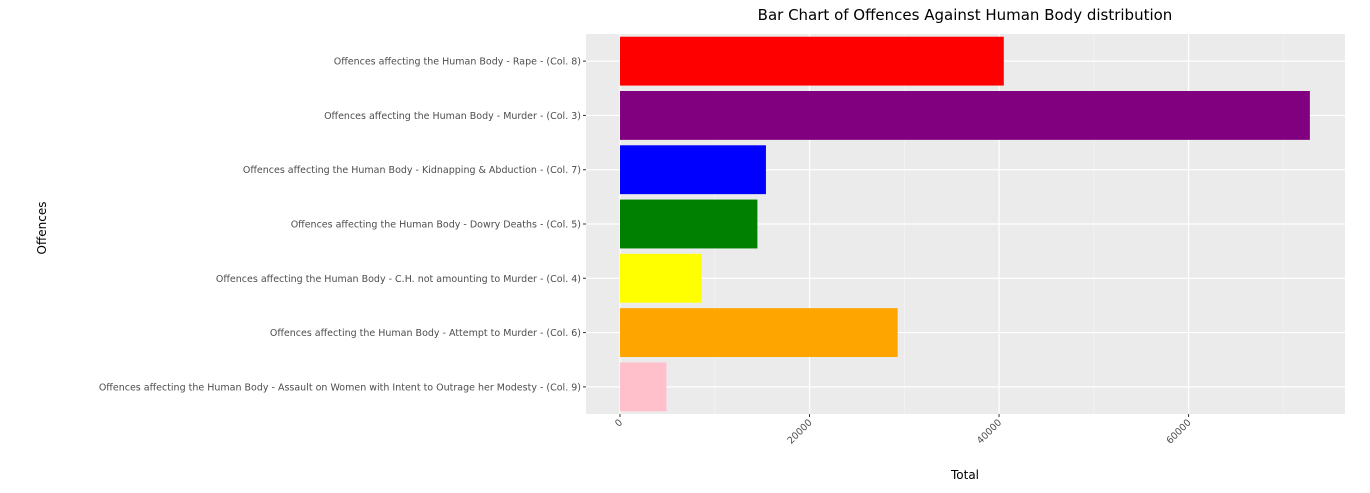  Describe the element at coordinates (964, 475) in the screenshot. I see `x-axis-title: Total` at that location.